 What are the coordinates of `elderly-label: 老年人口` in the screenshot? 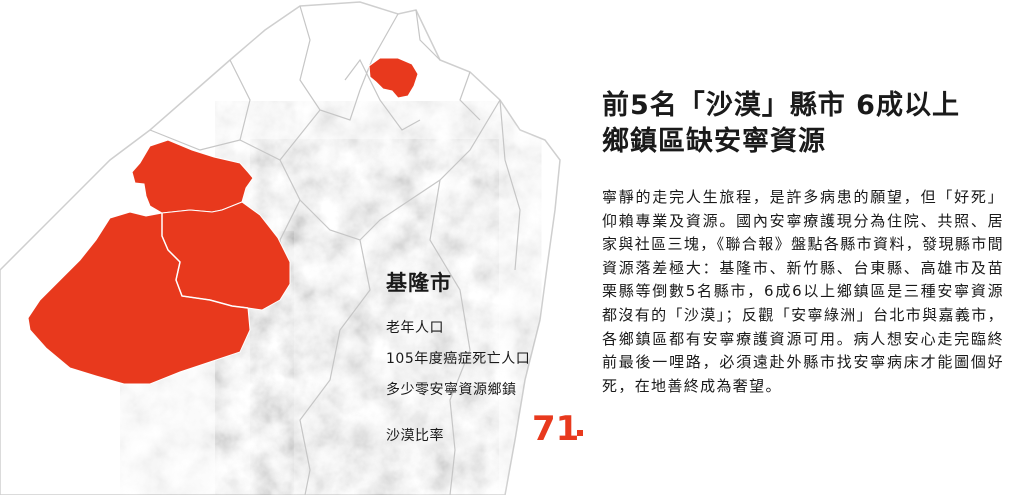 It's located at (415, 328).